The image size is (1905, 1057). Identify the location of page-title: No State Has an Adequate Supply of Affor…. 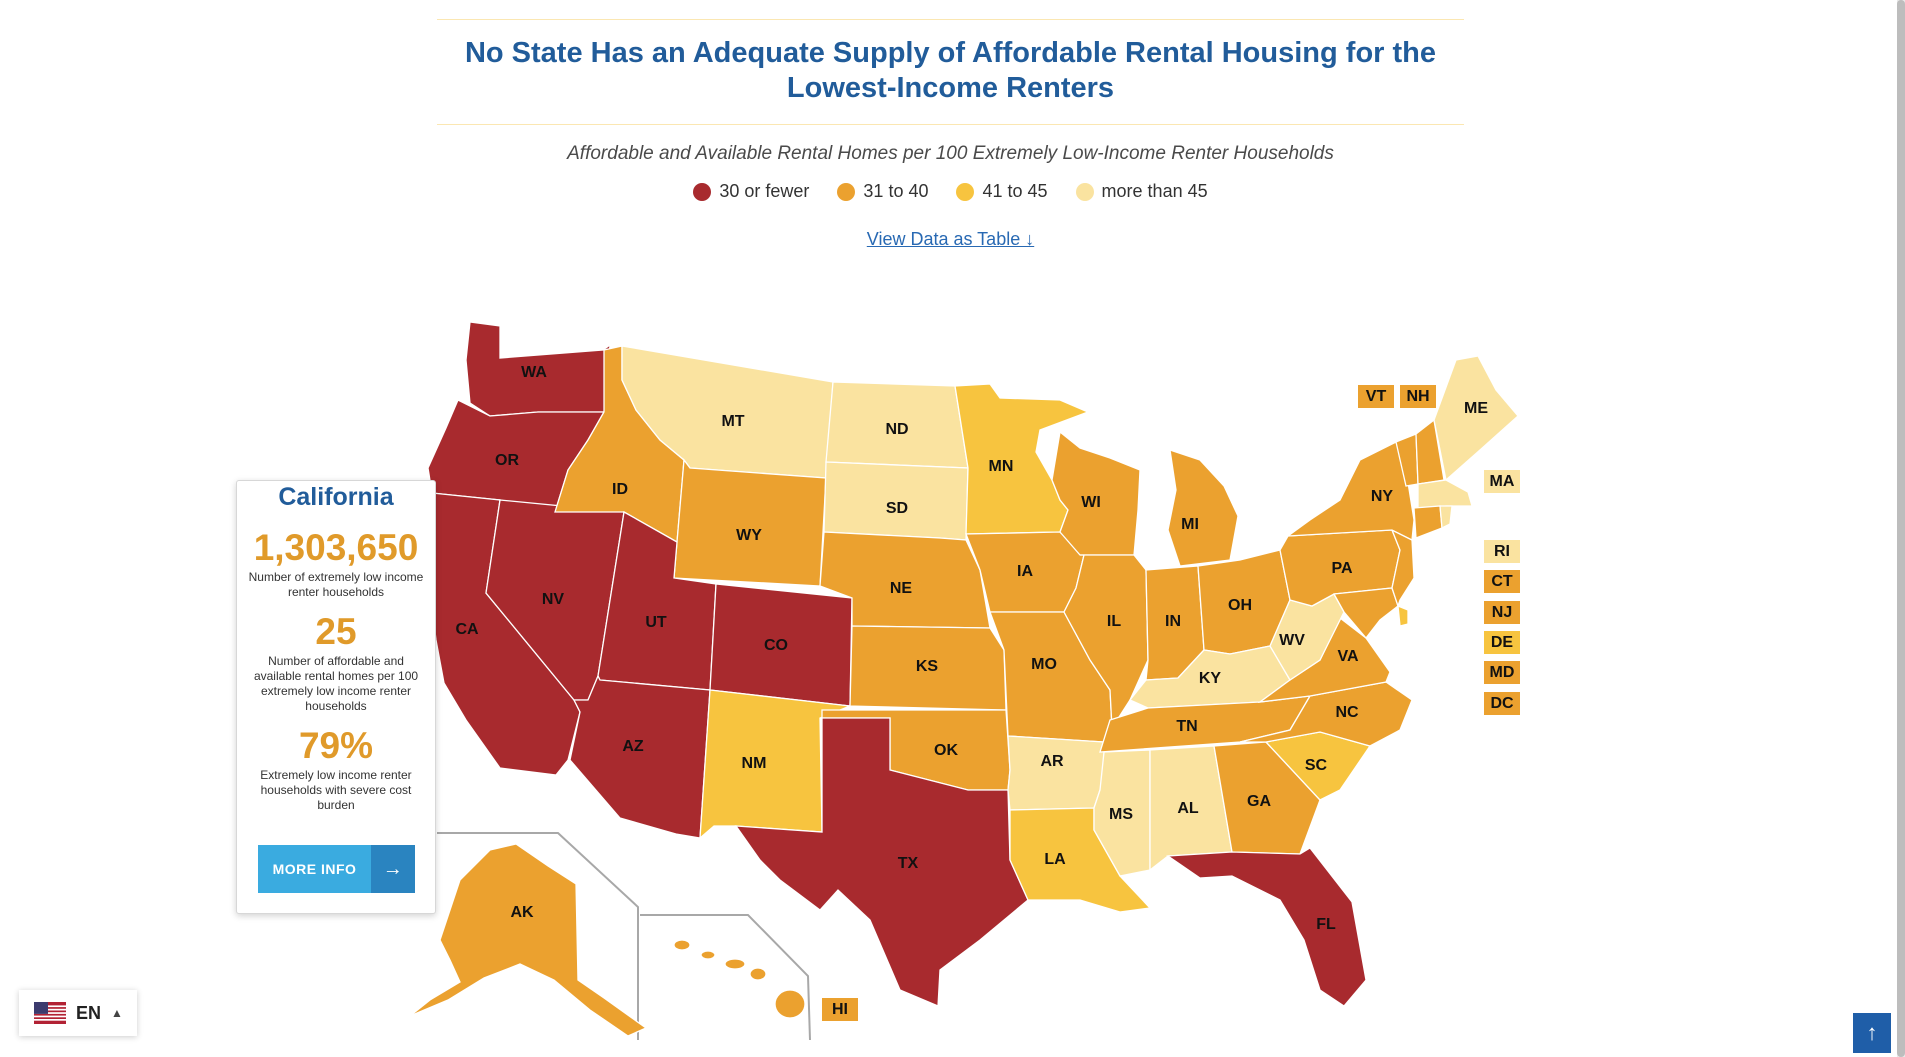
(950, 70).